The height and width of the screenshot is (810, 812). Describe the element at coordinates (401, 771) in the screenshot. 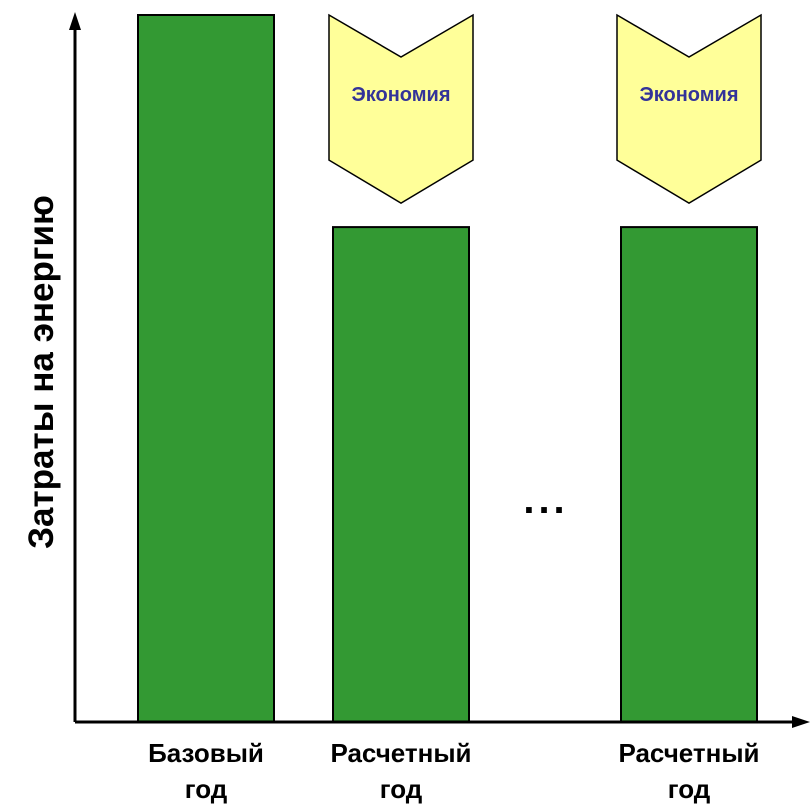

I see `x-tick-label-1: Расчетный год` at that location.